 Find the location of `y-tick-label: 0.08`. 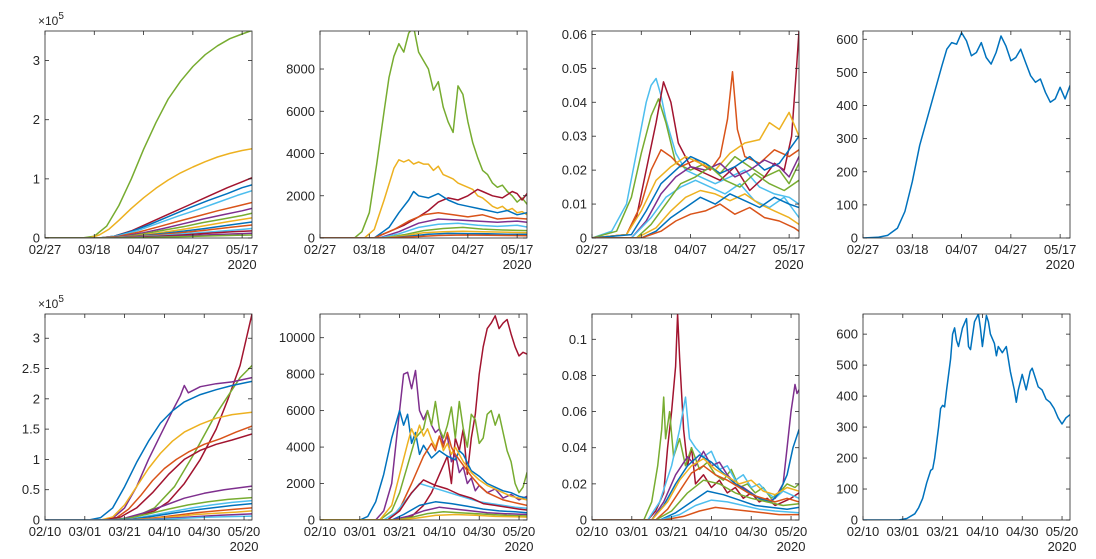

y-tick-label: 0.08 is located at coordinates (574, 375).